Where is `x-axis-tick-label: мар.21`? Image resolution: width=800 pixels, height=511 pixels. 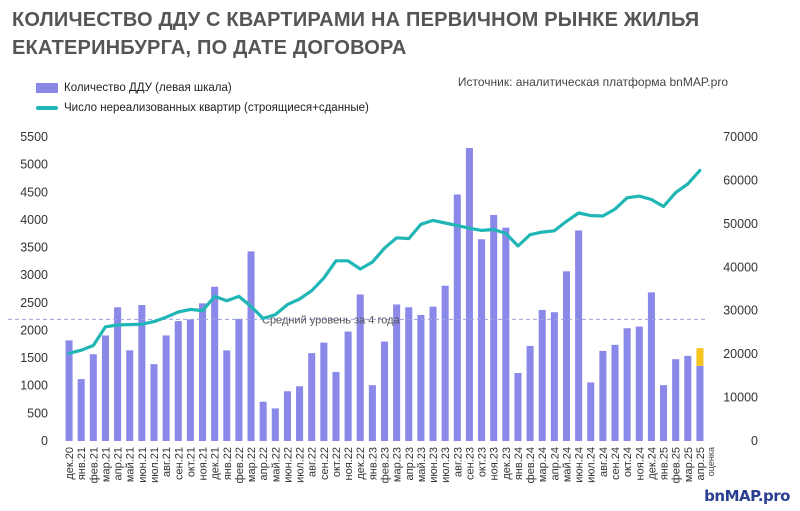 x-axis-tick-label: мар.21 is located at coordinates (106, 464).